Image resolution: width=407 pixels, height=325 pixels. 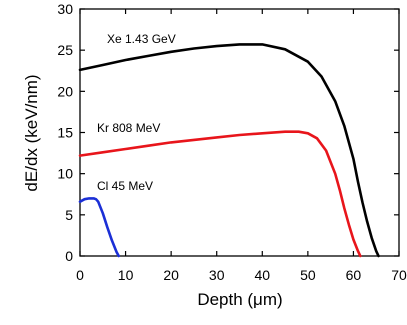 What do you see at coordinates (126, 275) in the screenshot?
I see `x-tick-label: 10` at bounding box center [126, 275].